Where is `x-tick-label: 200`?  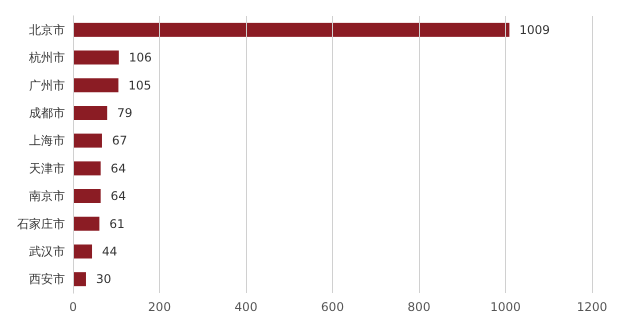
x-tick-label: 200 is located at coordinates (159, 307).